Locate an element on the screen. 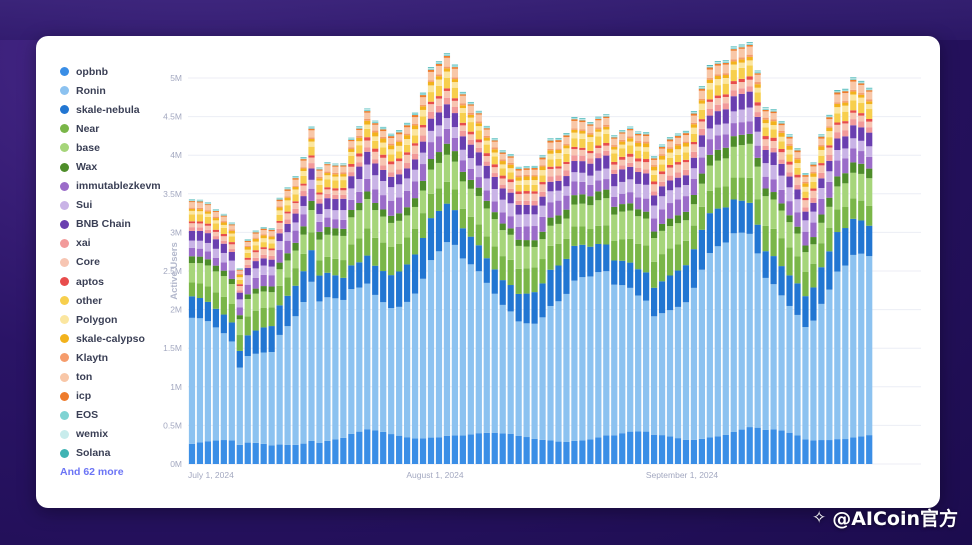 This screenshot has width=972, height=545. legend-item: Wax is located at coordinates (125, 166).